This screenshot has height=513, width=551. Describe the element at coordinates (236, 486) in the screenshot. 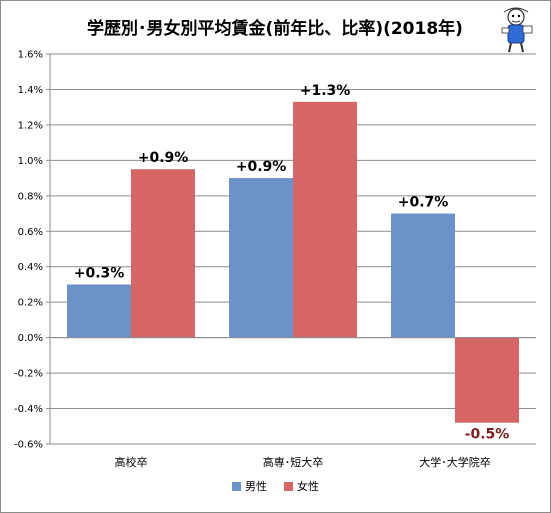

I see `legend-swatch-male` at that location.